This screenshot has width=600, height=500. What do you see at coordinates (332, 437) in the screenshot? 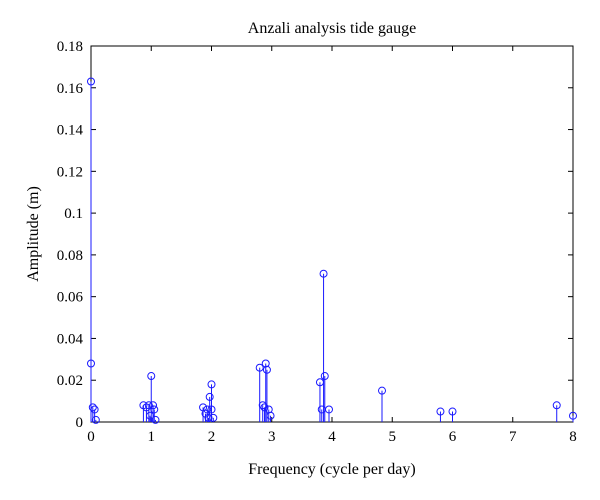
I see `x-tick-label: 4` at bounding box center [332, 437].